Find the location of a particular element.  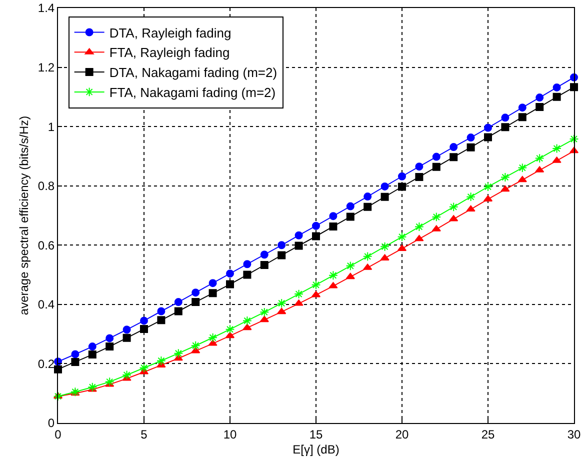

x-tick-label: 30 is located at coordinates (574, 434).